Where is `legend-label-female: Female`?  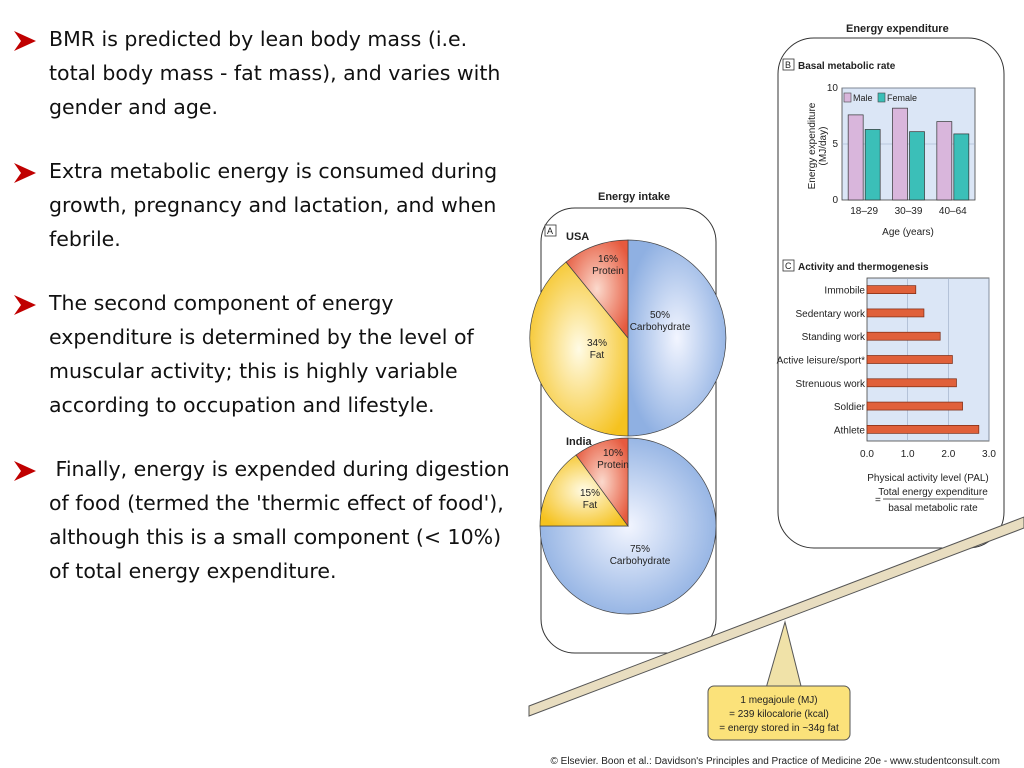
legend-label-female: Female is located at coordinates (902, 98).